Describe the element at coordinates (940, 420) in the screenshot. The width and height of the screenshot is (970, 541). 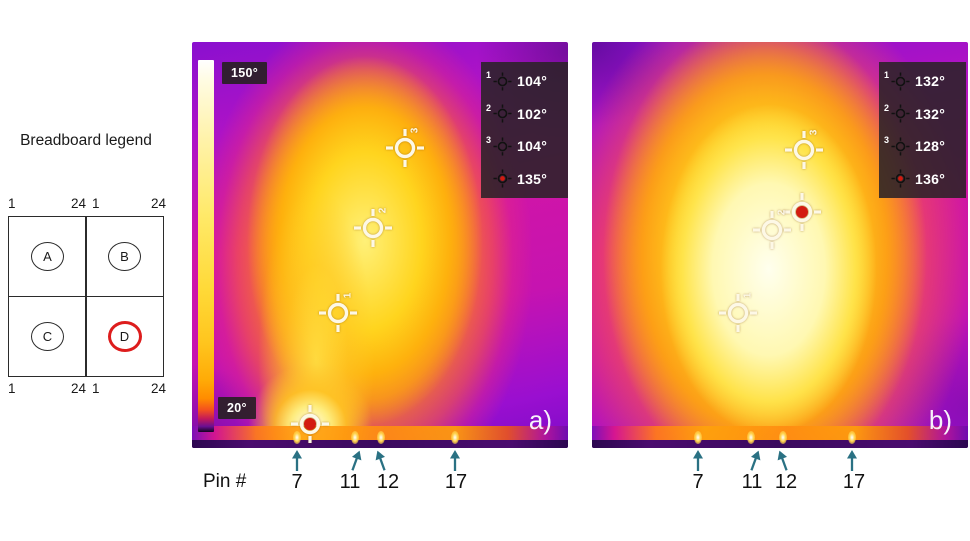
I see `subfigure-label-b: b)` at that location.